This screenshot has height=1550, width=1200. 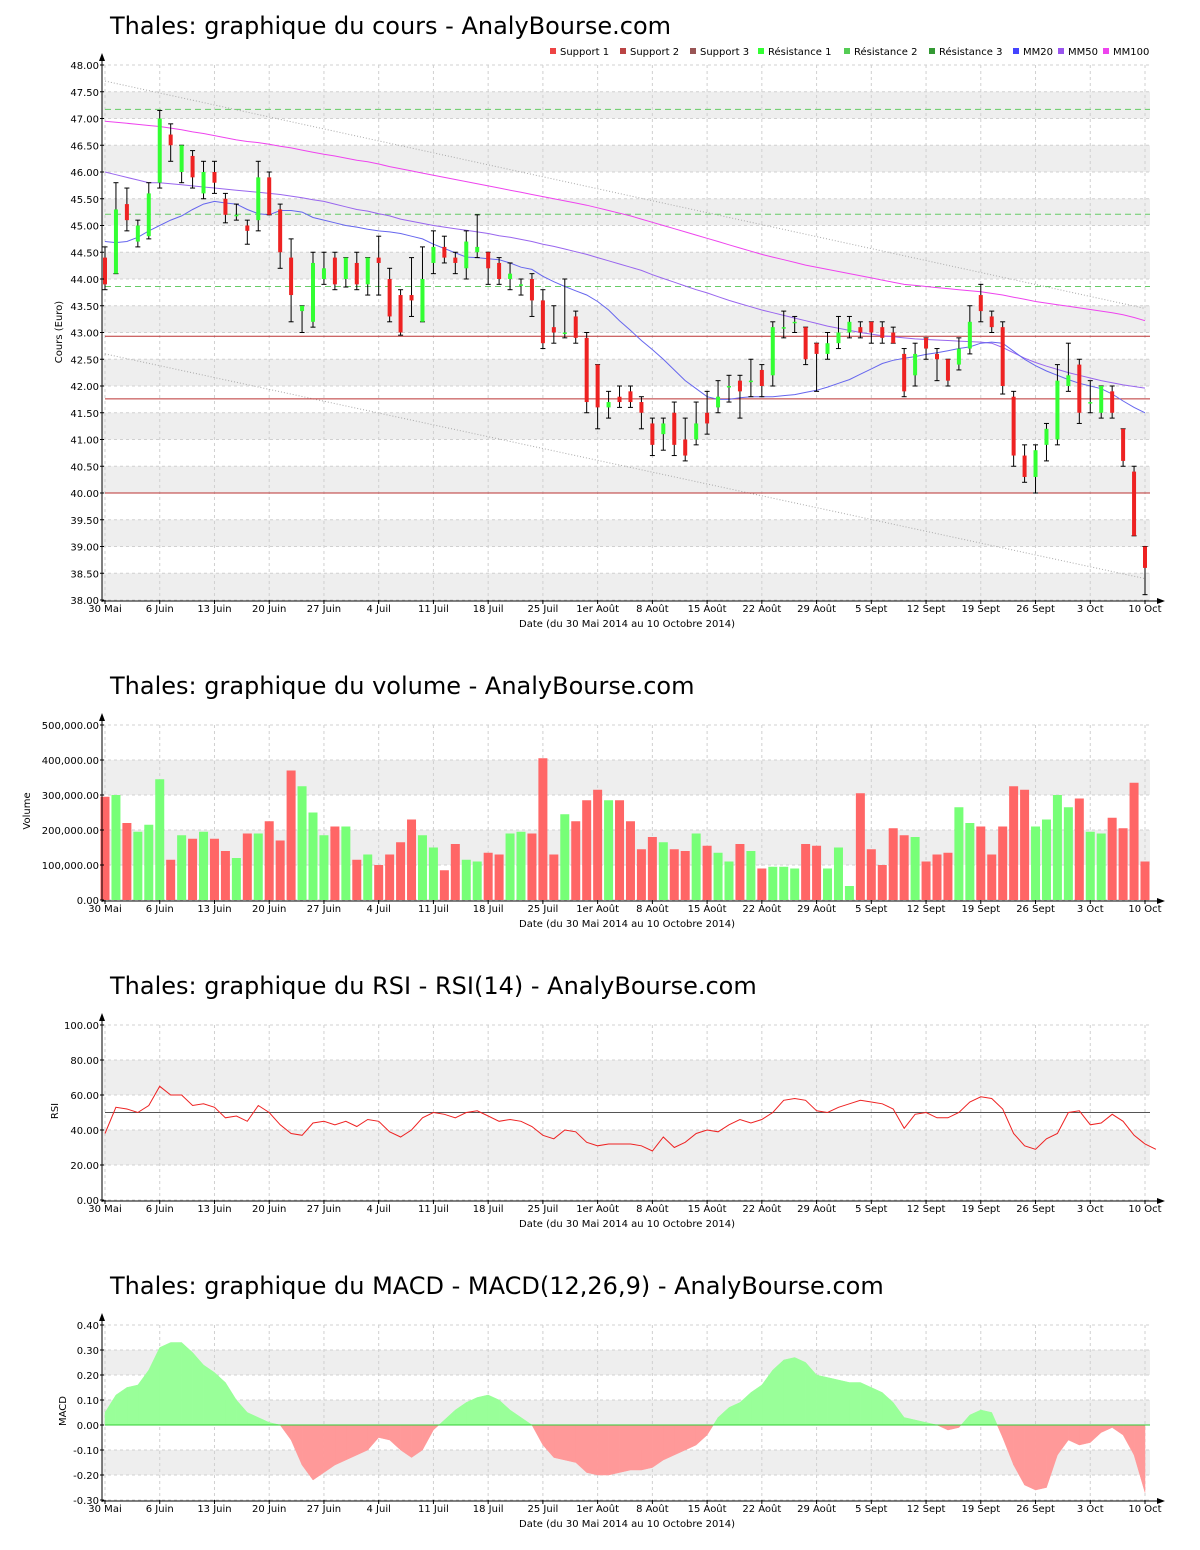 What do you see at coordinates (630, 1118) in the screenshot?
I see `rsi-line` at bounding box center [630, 1118].